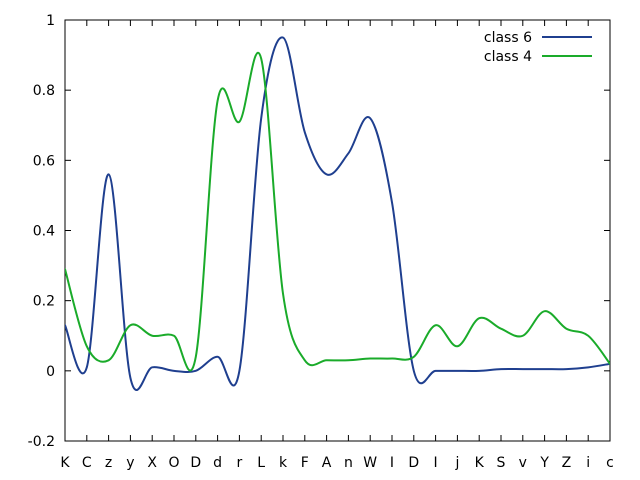 Image resolution: width=640 pixels, height=480 pixels. Describe the element at coordinates (501, 463) in the screenshot. I see `x-tick-label: S` at that location.